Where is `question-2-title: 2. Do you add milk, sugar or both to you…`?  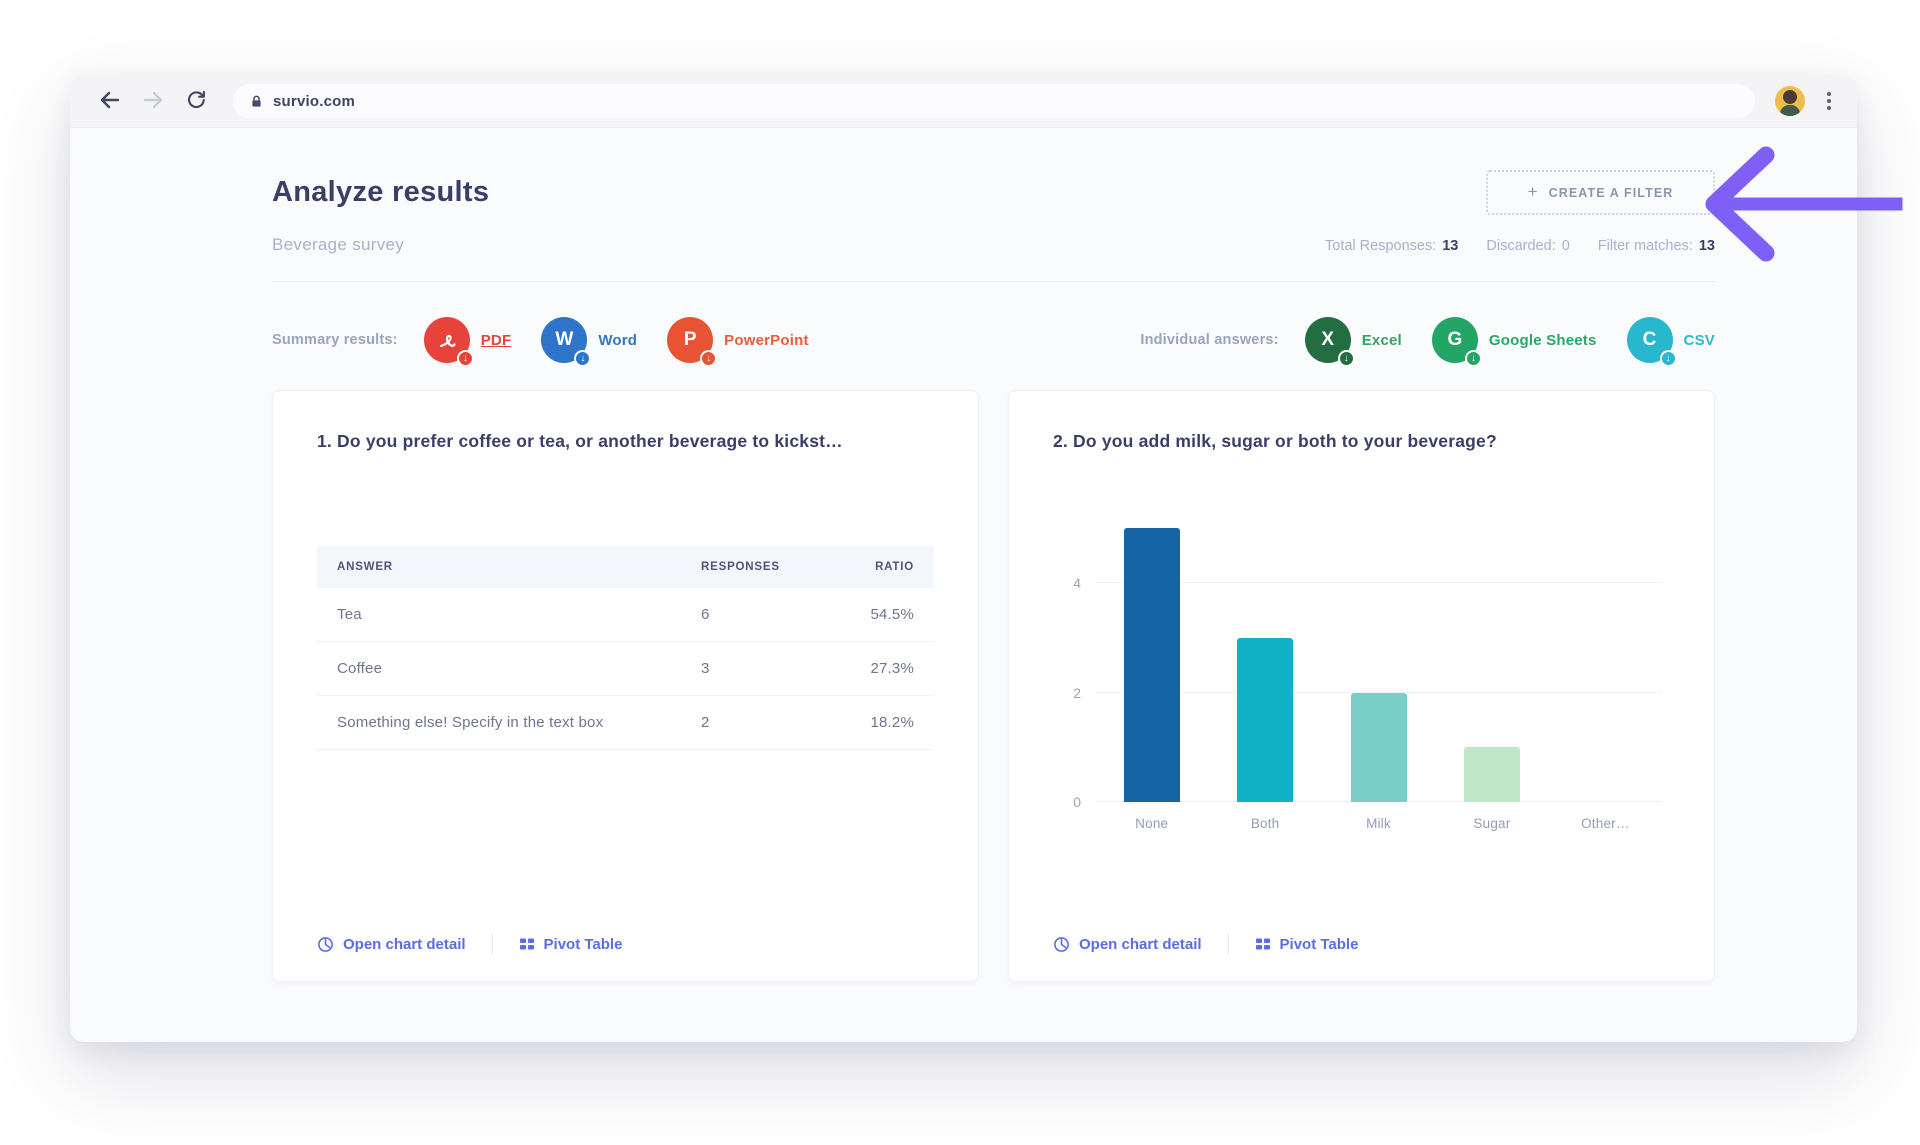
question-2-title: 2. Do you add milk, sugar or both to you… is located at coordinates (1275, 441).